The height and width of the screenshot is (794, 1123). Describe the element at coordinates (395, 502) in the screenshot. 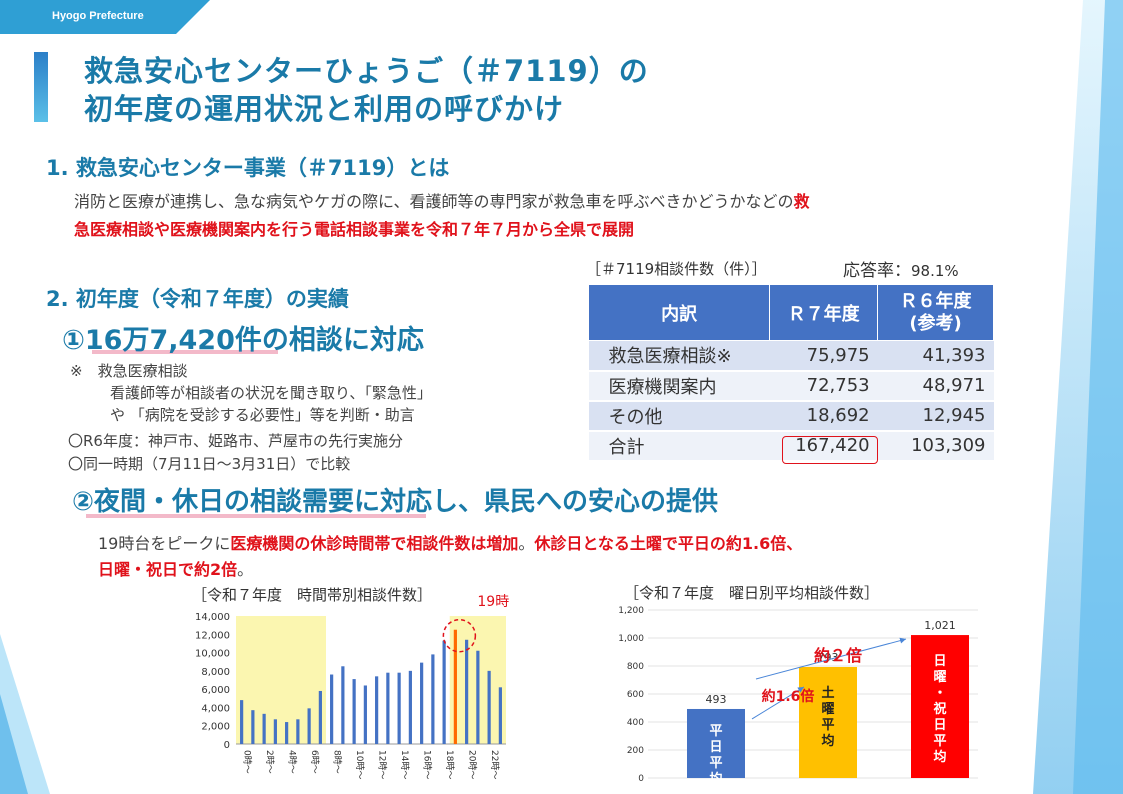

I see `point2-heading: ②夜間・休日の相談需要に対応し、県民への安心の提供` at that location.